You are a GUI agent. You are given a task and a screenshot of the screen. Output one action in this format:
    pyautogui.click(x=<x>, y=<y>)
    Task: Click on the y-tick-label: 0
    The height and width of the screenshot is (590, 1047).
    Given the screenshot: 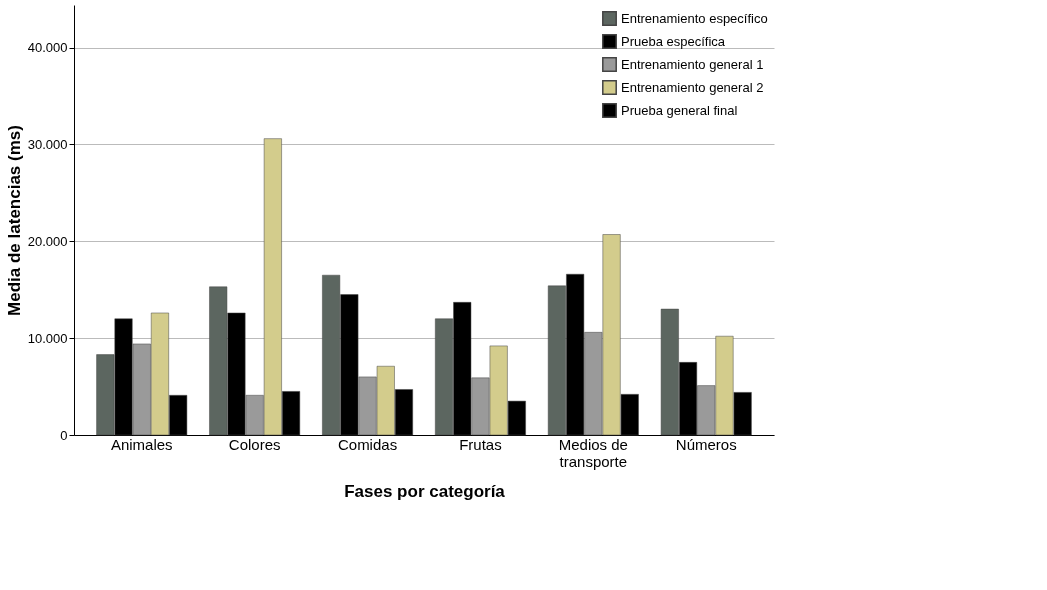 What is the action you would take?
    pyautogui.click(x=64, y=435)
    